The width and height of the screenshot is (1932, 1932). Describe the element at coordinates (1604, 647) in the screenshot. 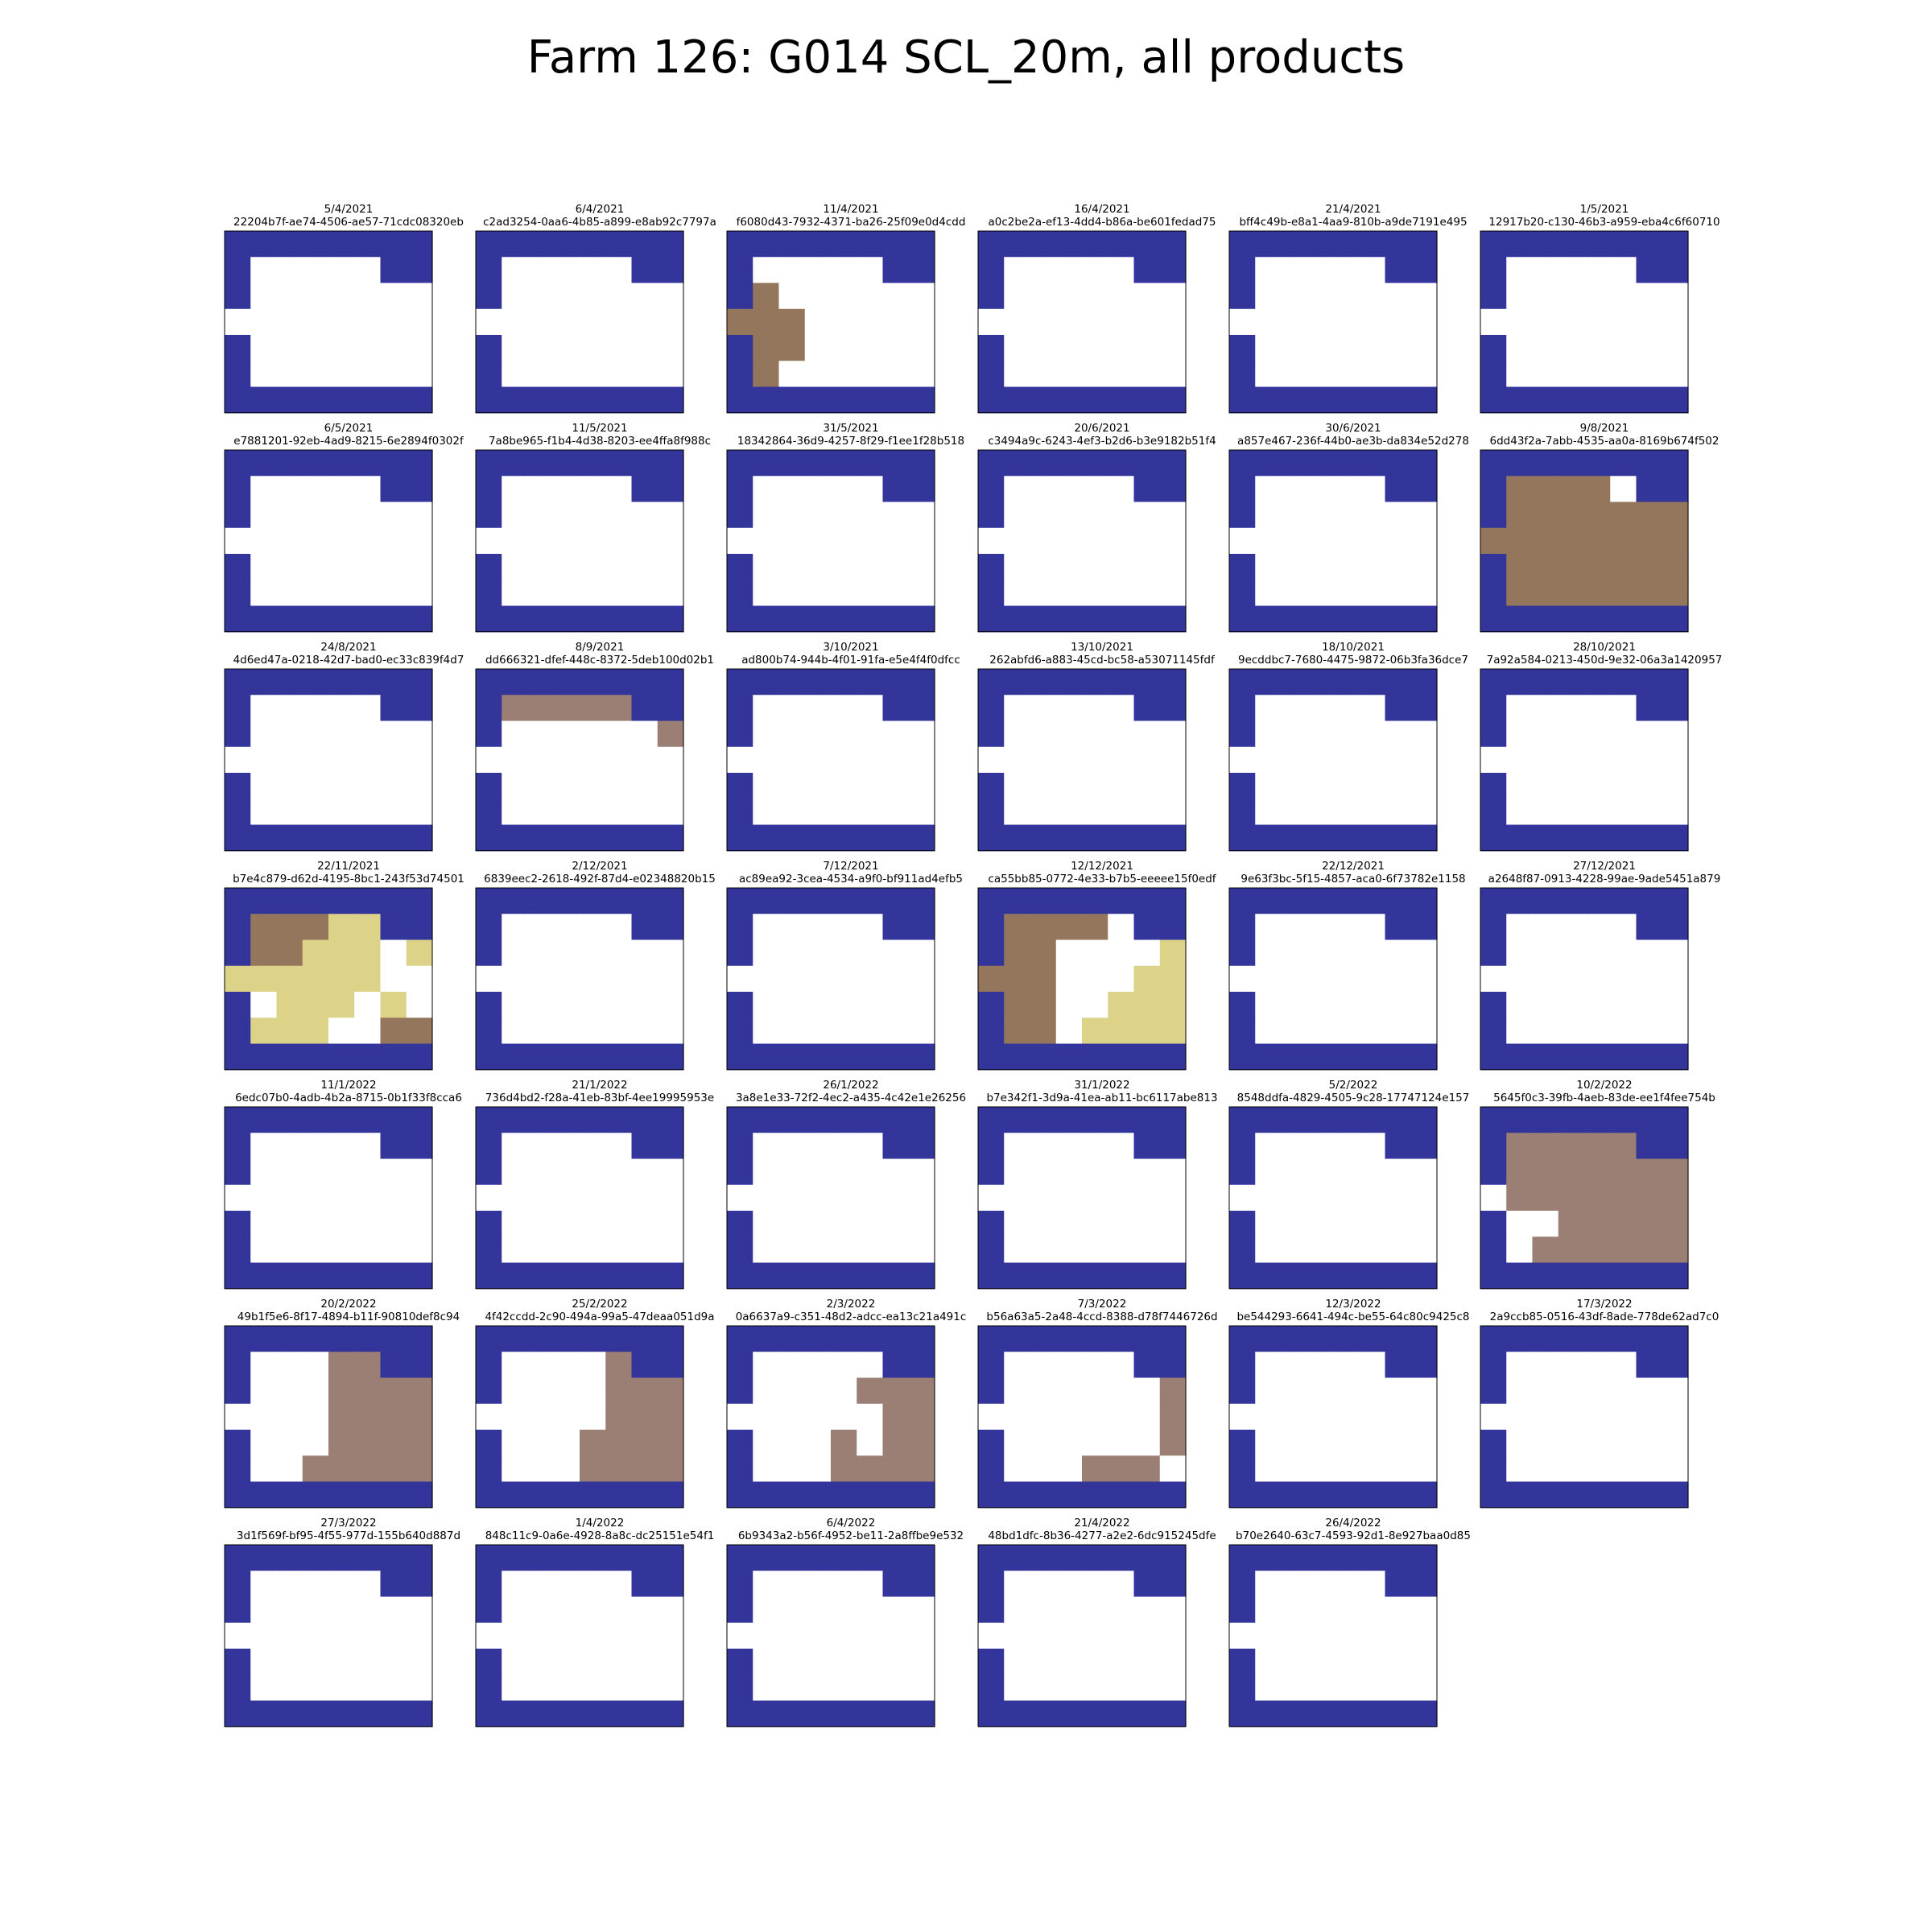

I see `panel-date: 28/10/2021` at that location.